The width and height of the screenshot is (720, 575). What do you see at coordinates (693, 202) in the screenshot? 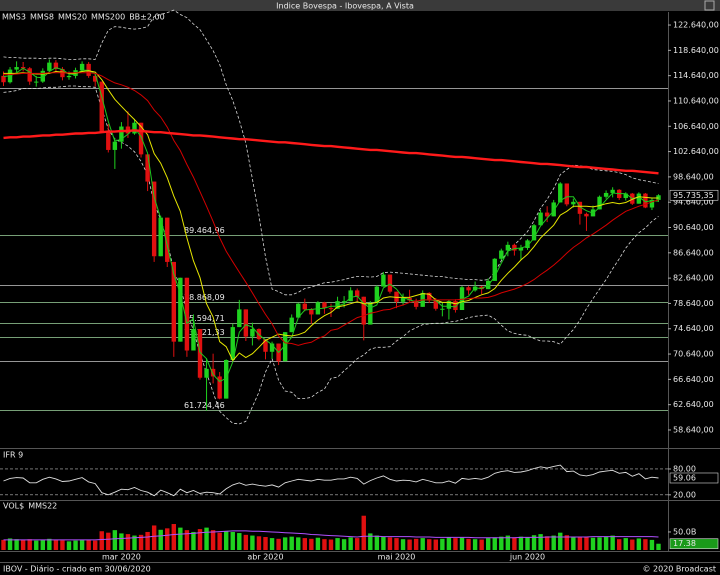
I see `y-tick-label: 94.640,00` at bounding box center [693, 202].